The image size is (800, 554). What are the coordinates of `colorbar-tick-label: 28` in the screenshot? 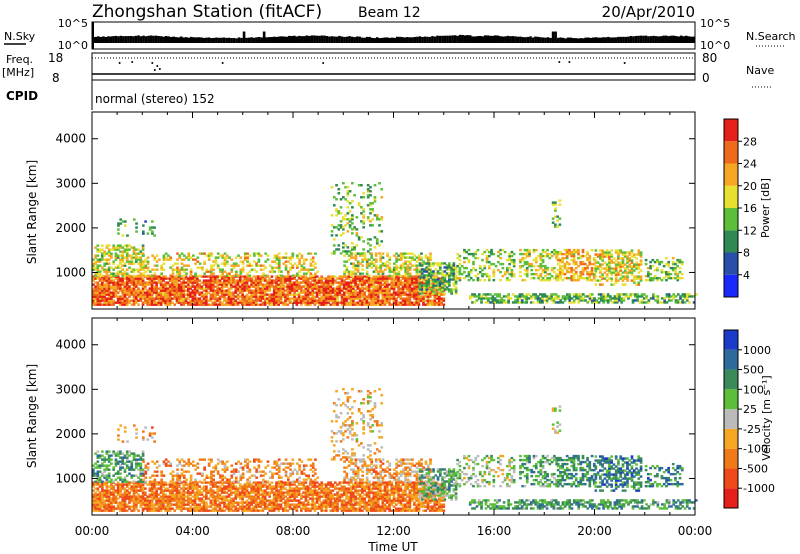 It's located at (750, 141).